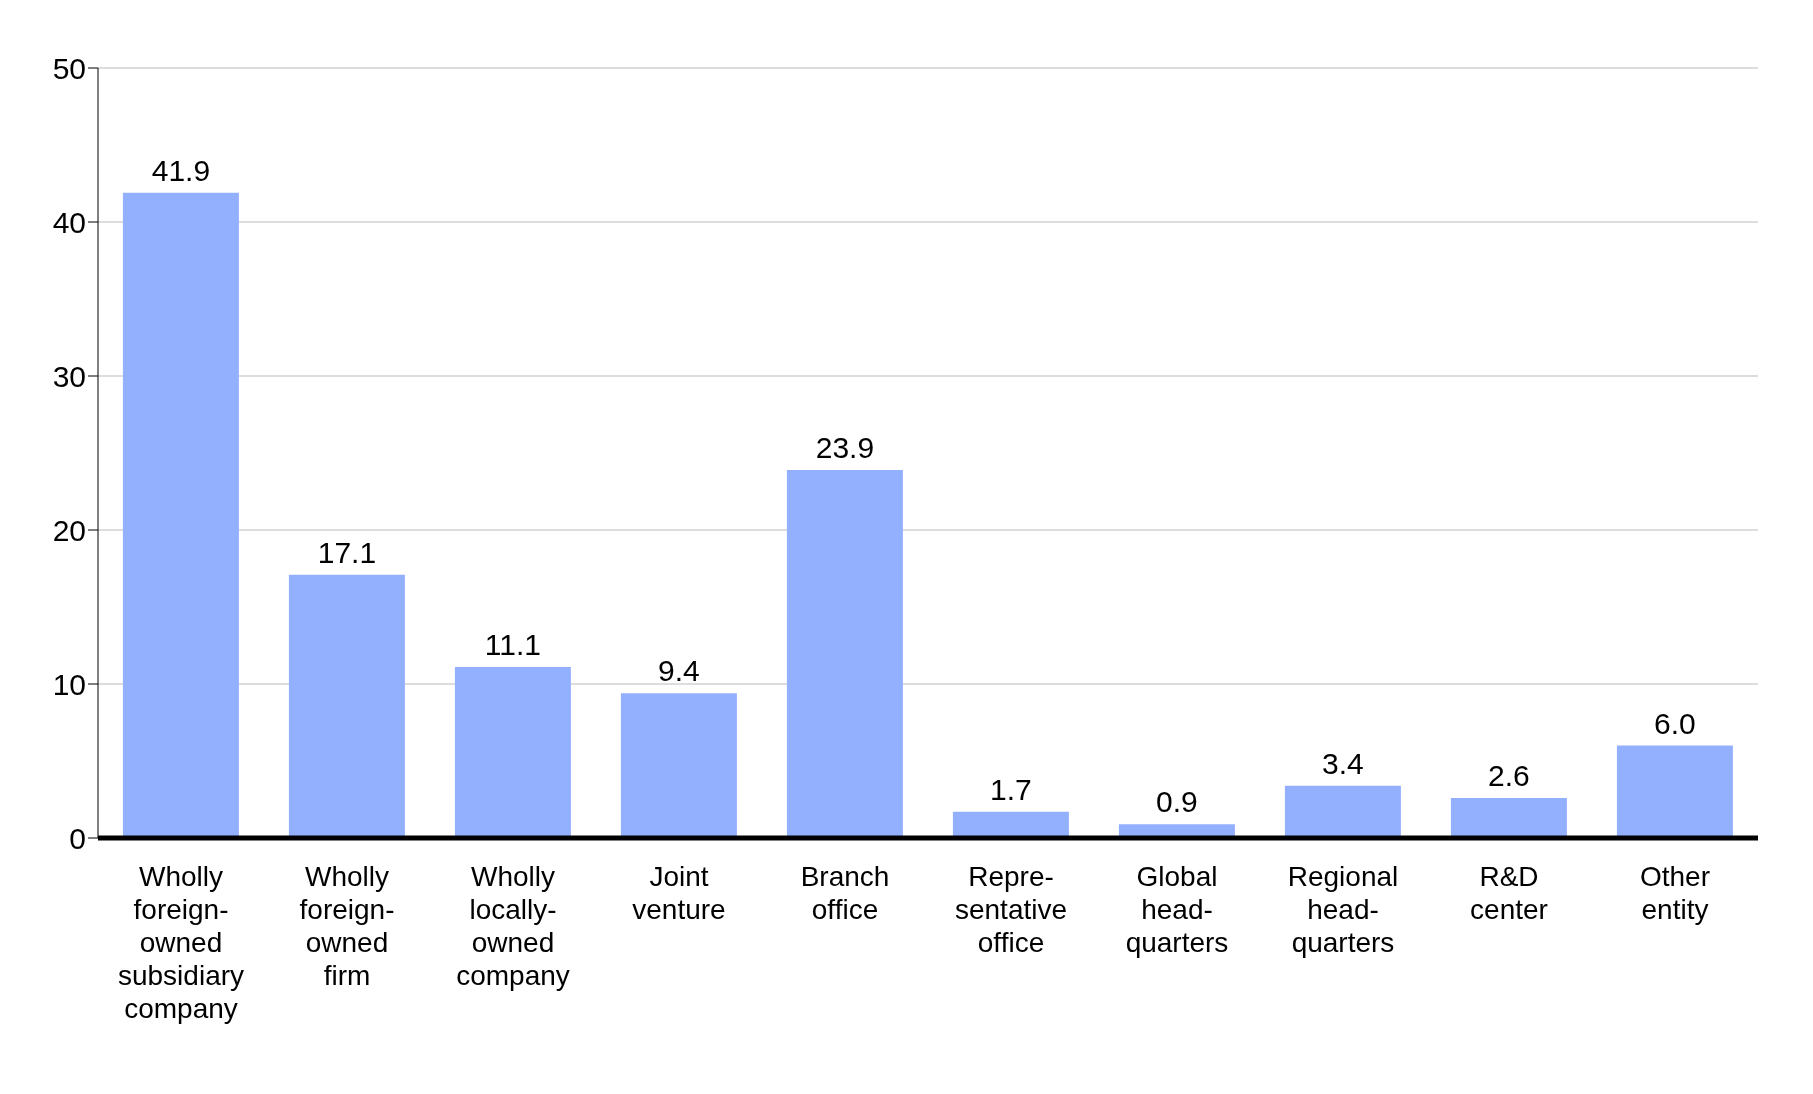 Image resolution: width=1813 pixels, height=1094 pixels. Describe the element at coordinates (347, 926) in the screenshot. I see `x-tick-label: Wholly foreign- owned firm` at that location.